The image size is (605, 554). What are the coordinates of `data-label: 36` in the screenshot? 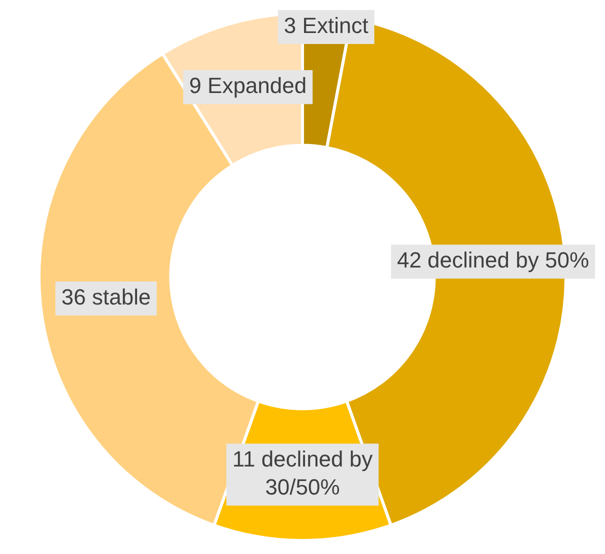 It's located at (73, 297).